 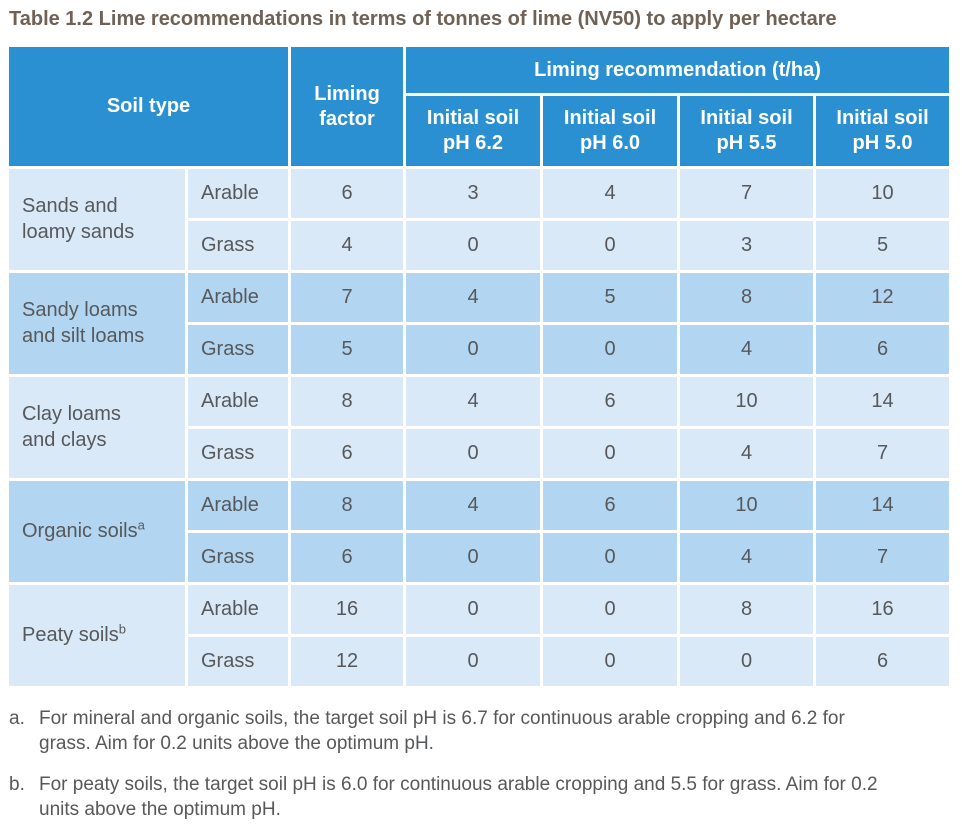 What do you see at coordinates (122, 629) in the screenshot?
I see `footnote-ref: b` at bounding box center [122, 629].